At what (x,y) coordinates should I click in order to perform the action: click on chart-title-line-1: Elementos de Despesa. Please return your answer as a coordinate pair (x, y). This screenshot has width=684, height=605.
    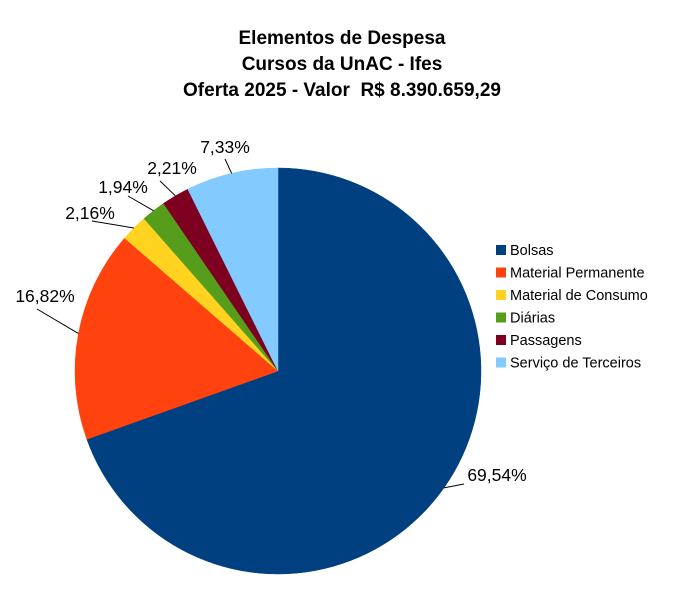
    Looking at the image, I should click on (342, 38).